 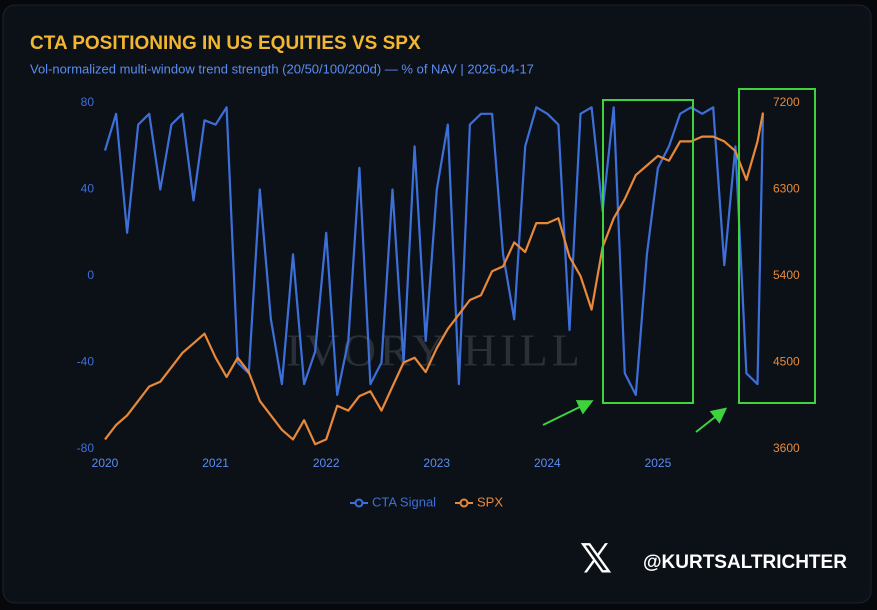 What do you see at coordinates (786, 102) in the screenshot?
I see `y2-tick-label: 7200` at bounding box center [786, 102].